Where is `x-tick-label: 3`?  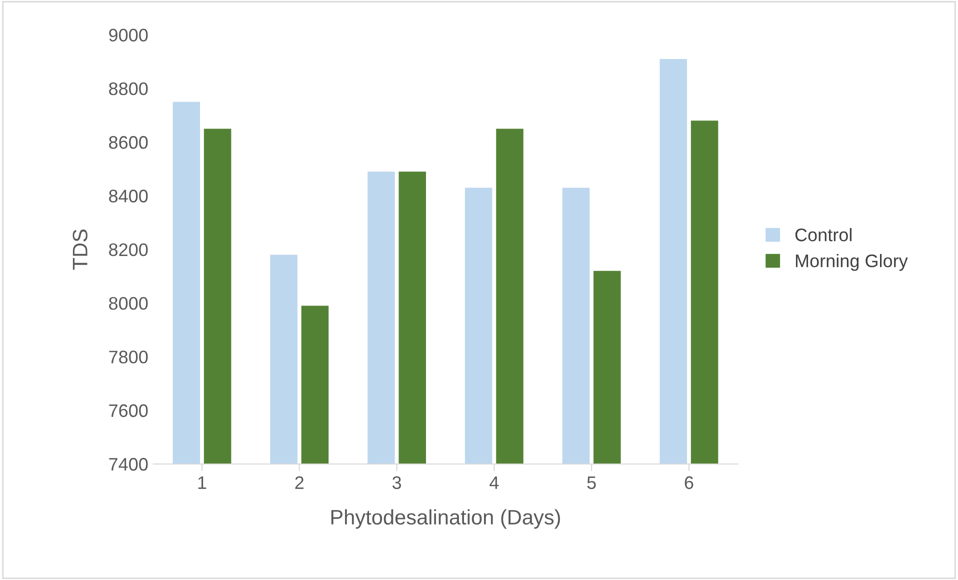 x-tick-label: 3 is located at coordinates (396, 483).